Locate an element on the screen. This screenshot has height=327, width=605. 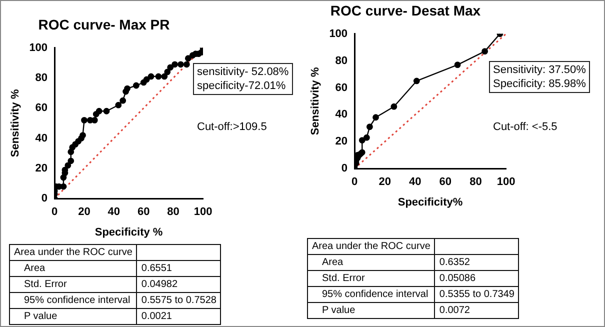
x-axis-title: Specificity % is located at coordinates (128, 232).